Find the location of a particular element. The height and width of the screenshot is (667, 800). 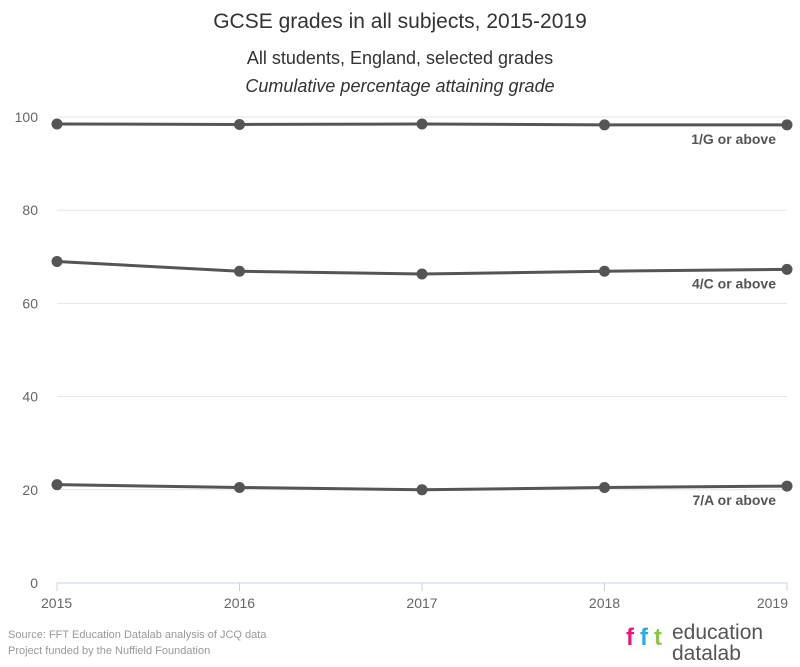

y-tick-label: 80 is located at coordinates (30, 210).